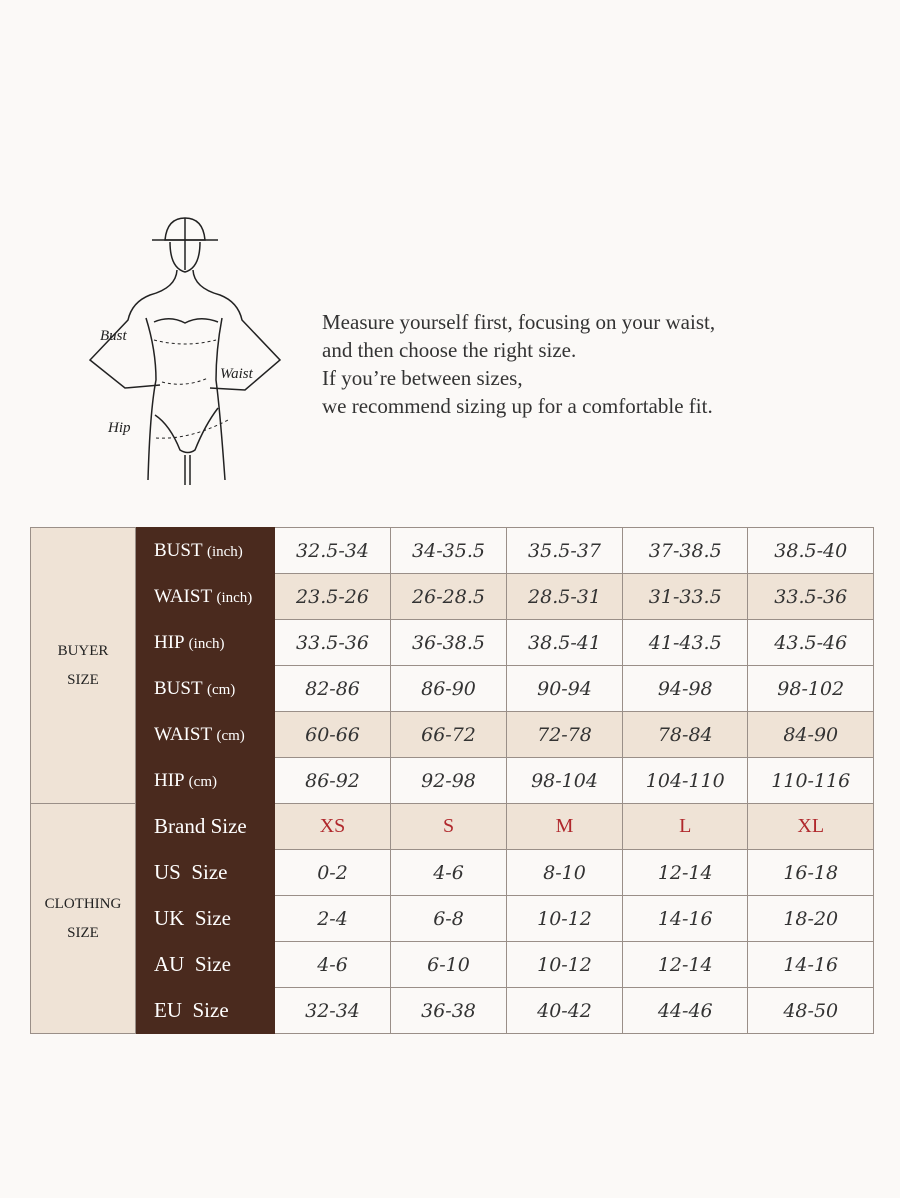 The height and width of the screenshot is (1198, 900). What do you see at coordinates (237, 374) in the screenshot?
I see `waist-label: Waist` at bounding box center [237, 374].